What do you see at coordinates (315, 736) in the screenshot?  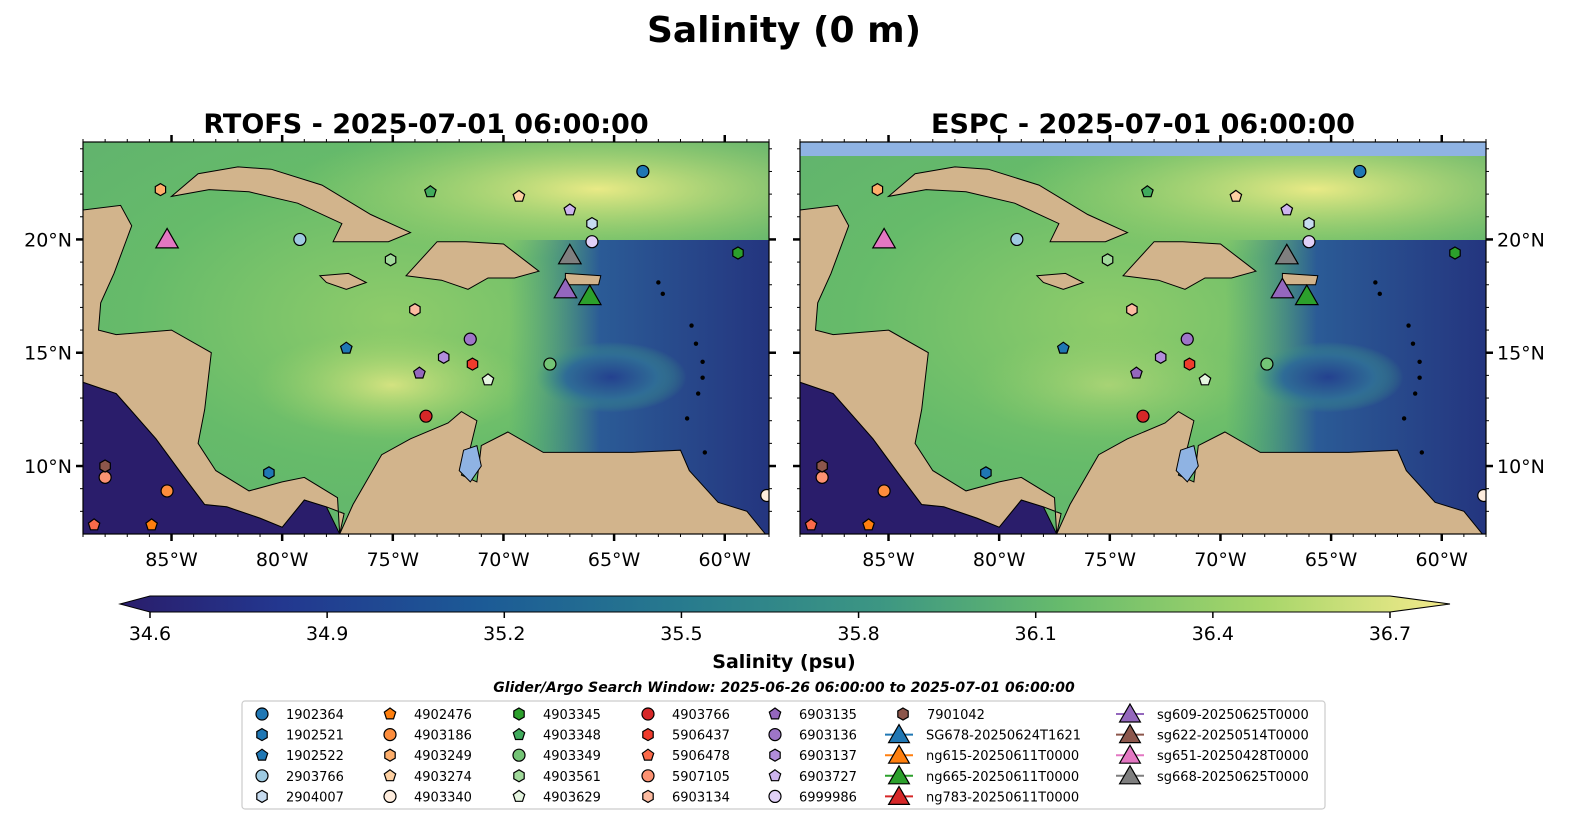 I see `legend-label: 1902521` at bounding box center [315, 736].